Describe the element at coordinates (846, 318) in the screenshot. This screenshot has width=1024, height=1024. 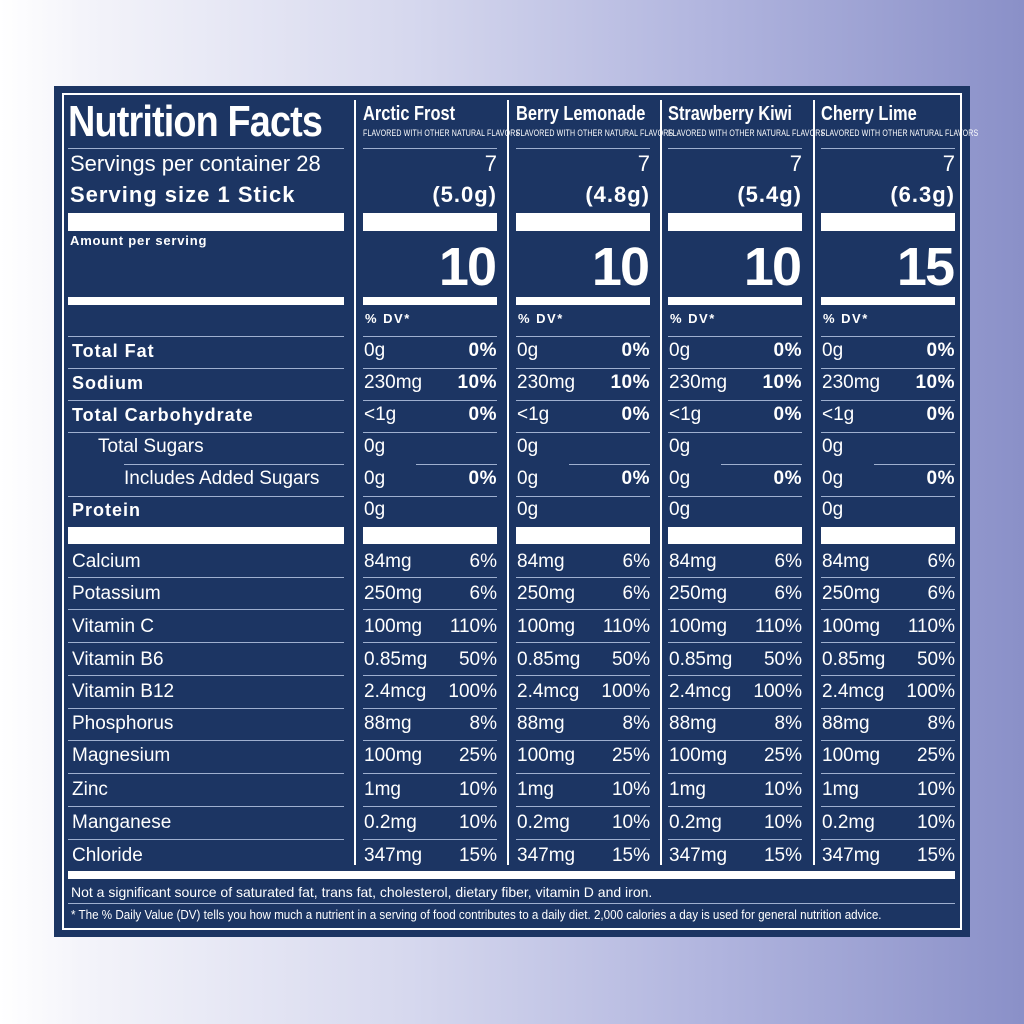
I see `dv-header: % DV*` at that location.